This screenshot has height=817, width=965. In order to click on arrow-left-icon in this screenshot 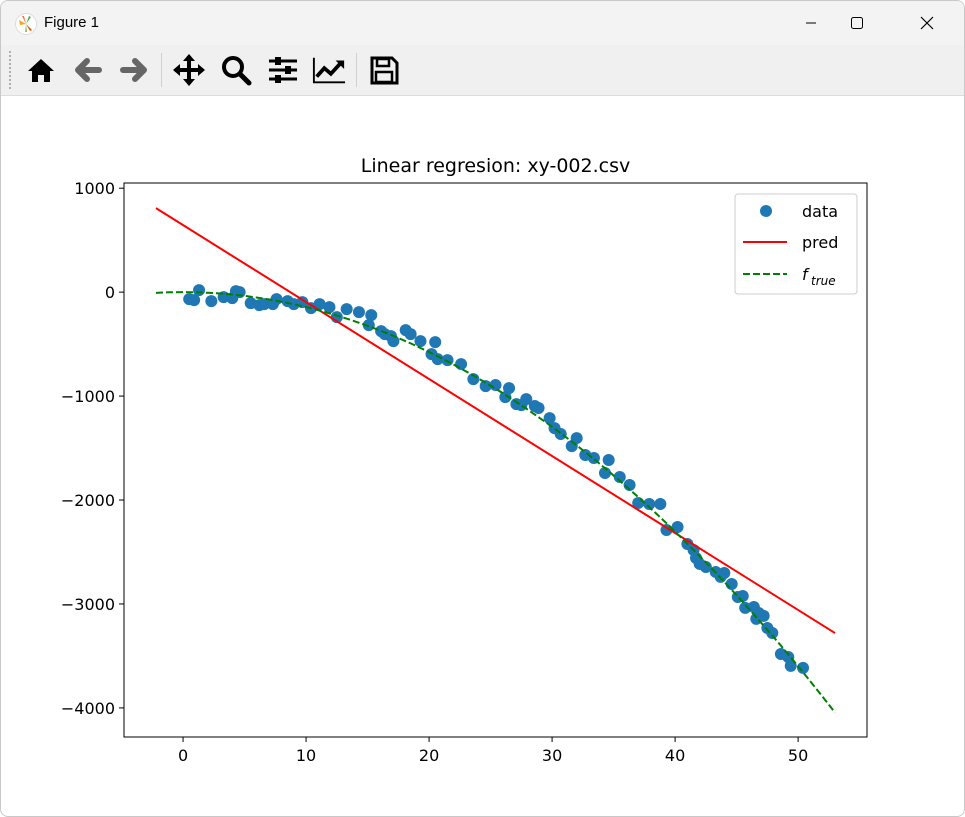, I will do `click(88, 70)`.